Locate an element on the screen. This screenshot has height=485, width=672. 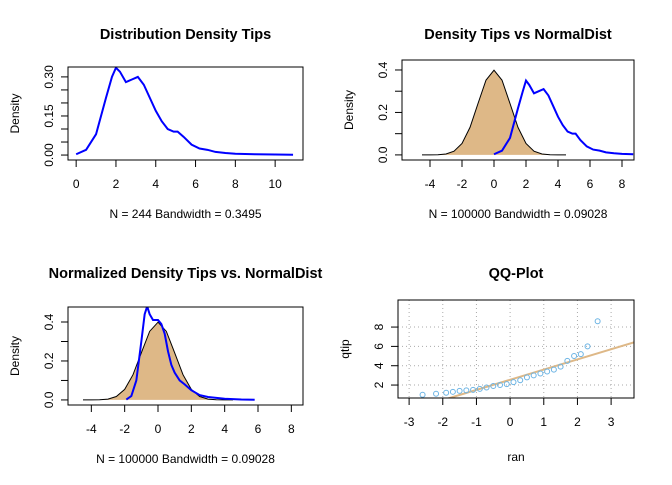
x-tick-label: 1 is located at coordinates (543, 422).